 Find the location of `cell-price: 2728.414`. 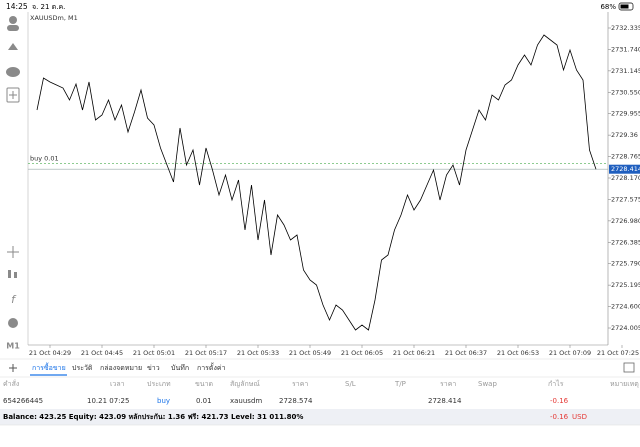

cell-price: 2728.414 is located at coordinates (445, 401).